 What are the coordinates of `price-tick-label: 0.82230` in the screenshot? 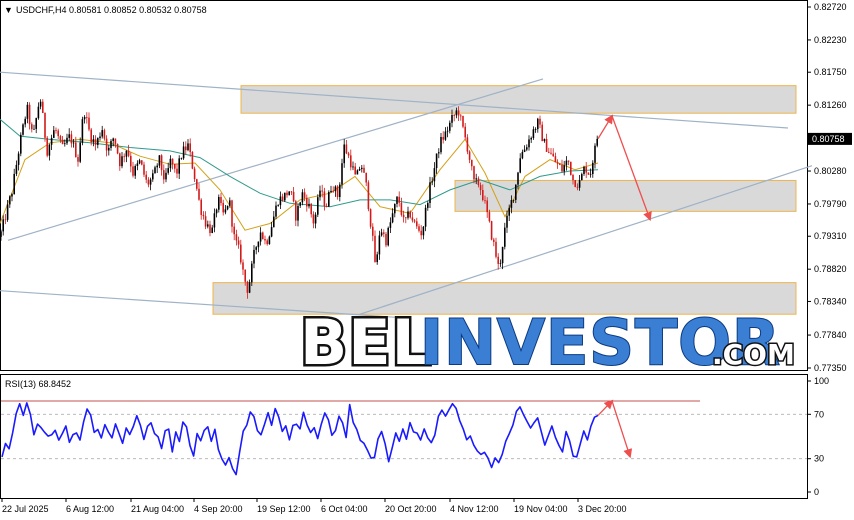 It's located at (830, 40).